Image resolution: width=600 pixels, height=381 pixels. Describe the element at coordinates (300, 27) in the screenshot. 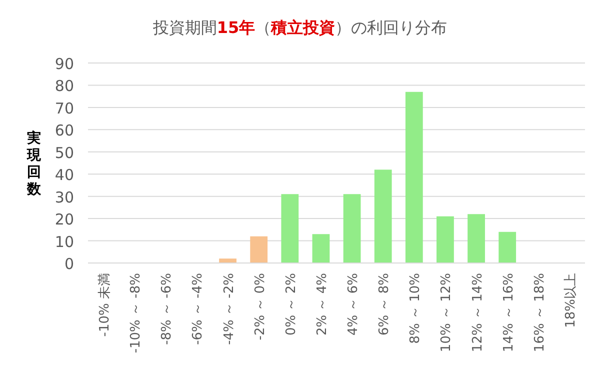

I see `chart-title: 投資期間15年（積立投資）の利回り分布` at that location.